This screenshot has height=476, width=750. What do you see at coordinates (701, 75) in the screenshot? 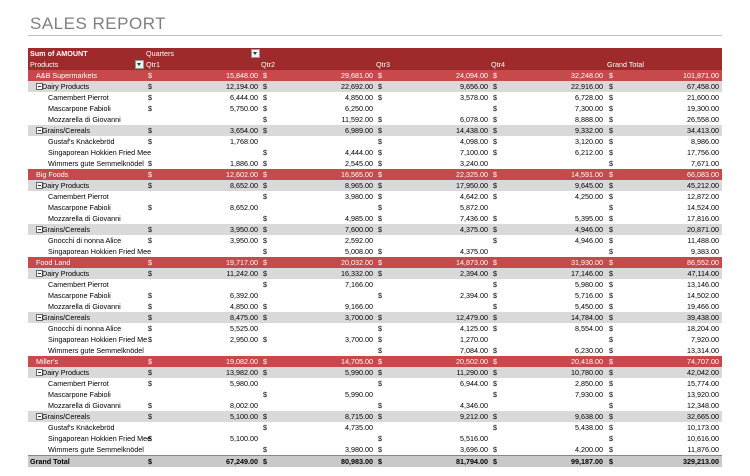
I see `amount: 101,871.00` at bounding box center [701, 75].